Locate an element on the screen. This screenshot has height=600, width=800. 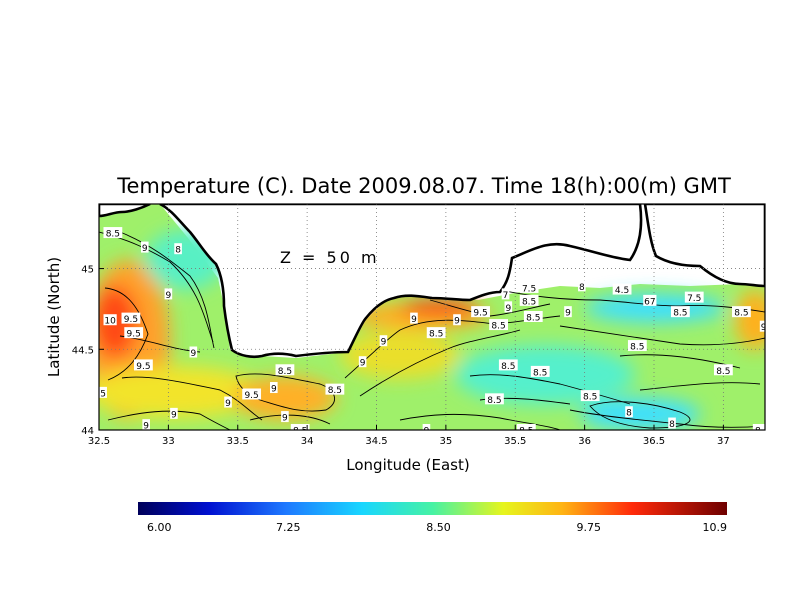
colorbar: 6.00 7.25 8.50 9.75 10.9 is located at coordinates (432, 518).